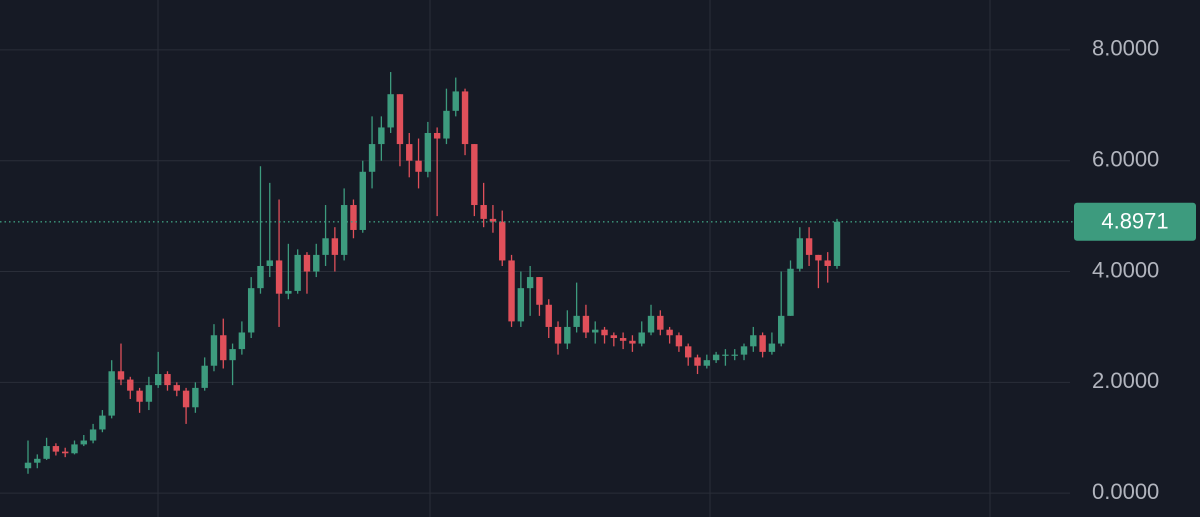 This screenshot has width=1200, height=517. I want to click on current-price-box, so click(1135, 221).